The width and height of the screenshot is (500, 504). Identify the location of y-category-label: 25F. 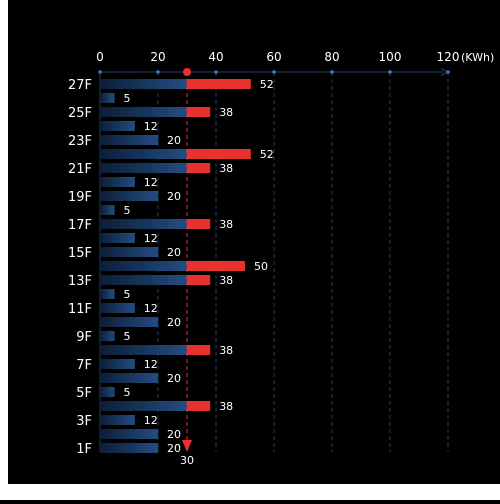
(80, 113).